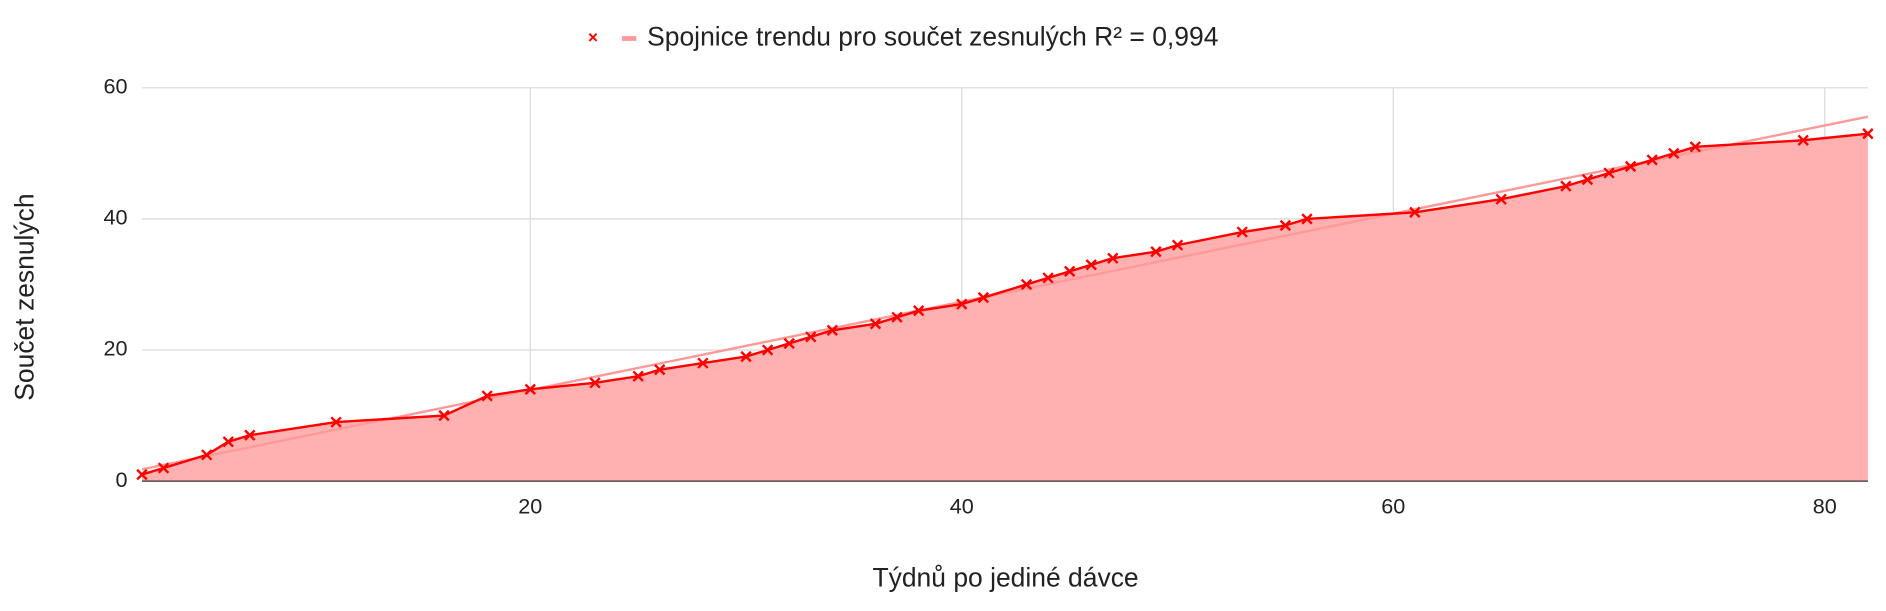 Image resolution: width=1886 pixels, height=611 pixels. What do you see at coordinates (1005, 578) in the screenshot?
I see `x-axis-label: Týdnů po jediné dávce` at bounding box center [1005, 578].